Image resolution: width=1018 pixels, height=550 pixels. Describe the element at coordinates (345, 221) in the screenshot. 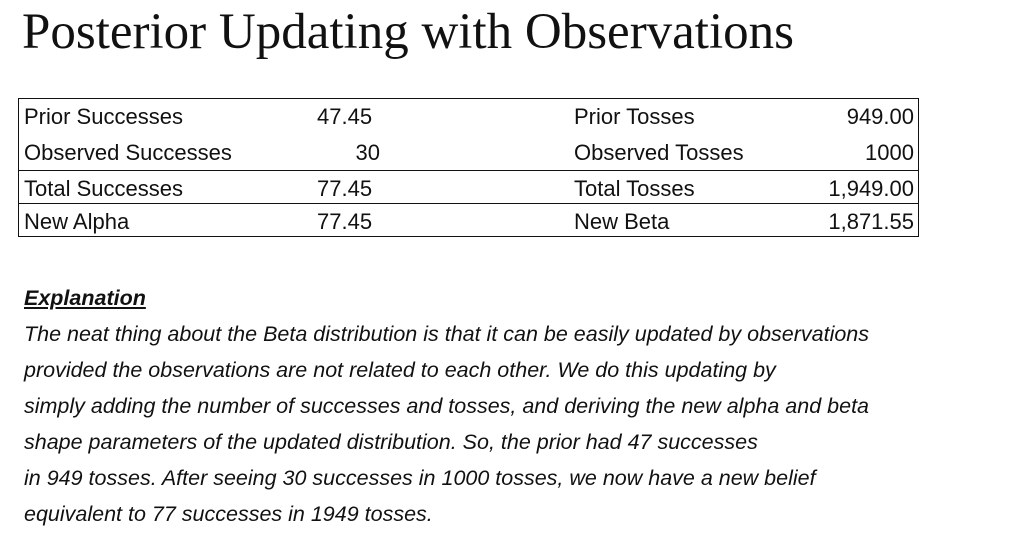

I see `value-new-alpha: 77.45` at that location.